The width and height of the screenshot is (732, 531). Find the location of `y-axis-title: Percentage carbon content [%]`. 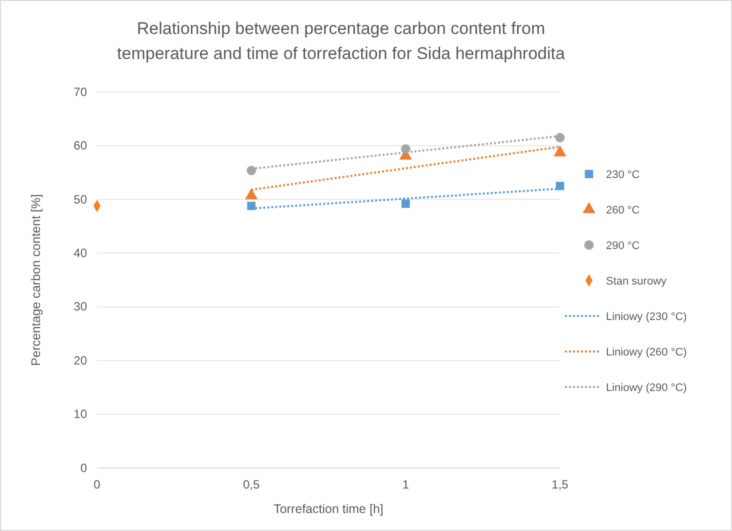

y-axis-title: Percentage carbon content [%] is located at coordinates (36, 280).